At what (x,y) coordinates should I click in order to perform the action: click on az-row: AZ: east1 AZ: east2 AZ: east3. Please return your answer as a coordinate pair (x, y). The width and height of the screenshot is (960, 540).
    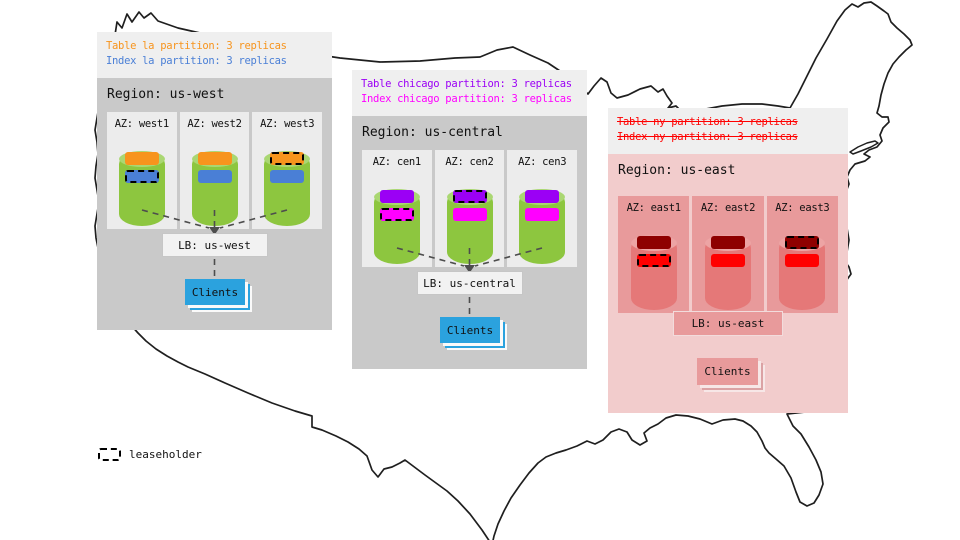
    Looking at the image, I should click on (728, 254).